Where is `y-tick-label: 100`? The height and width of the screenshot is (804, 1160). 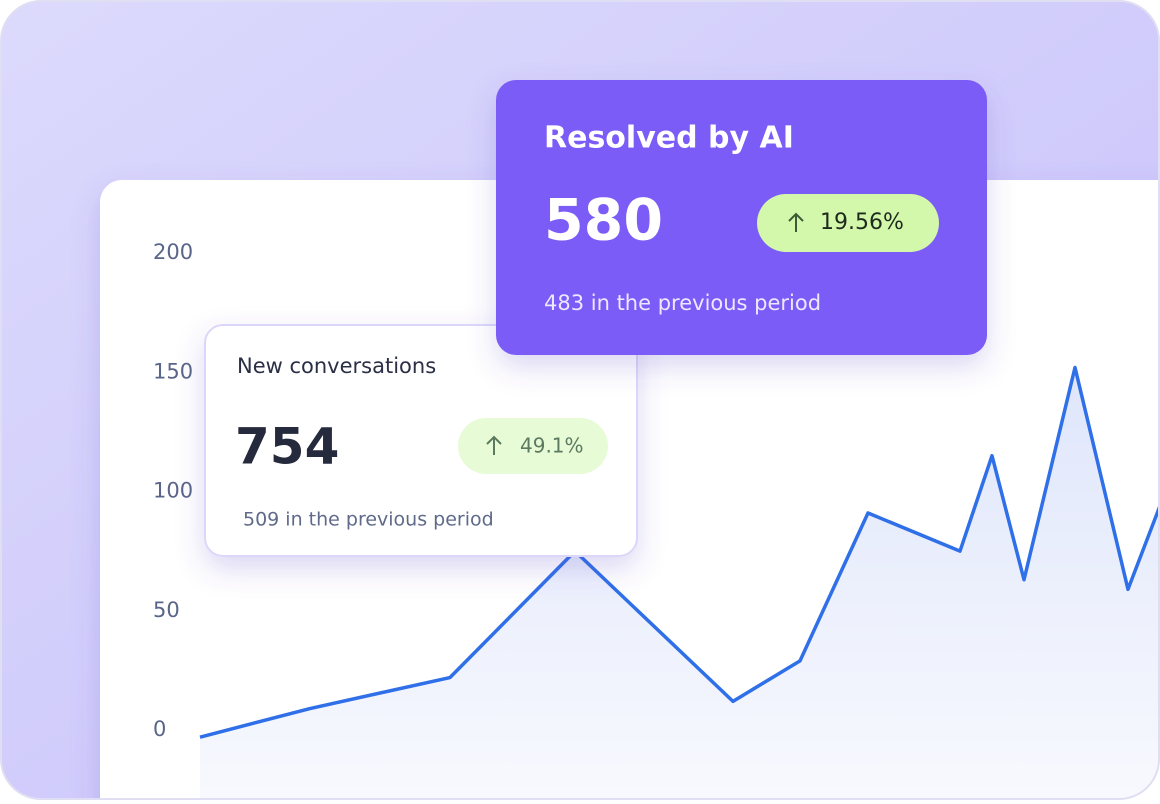 y-tick-label: 100 is located at coordinates (173, 491).